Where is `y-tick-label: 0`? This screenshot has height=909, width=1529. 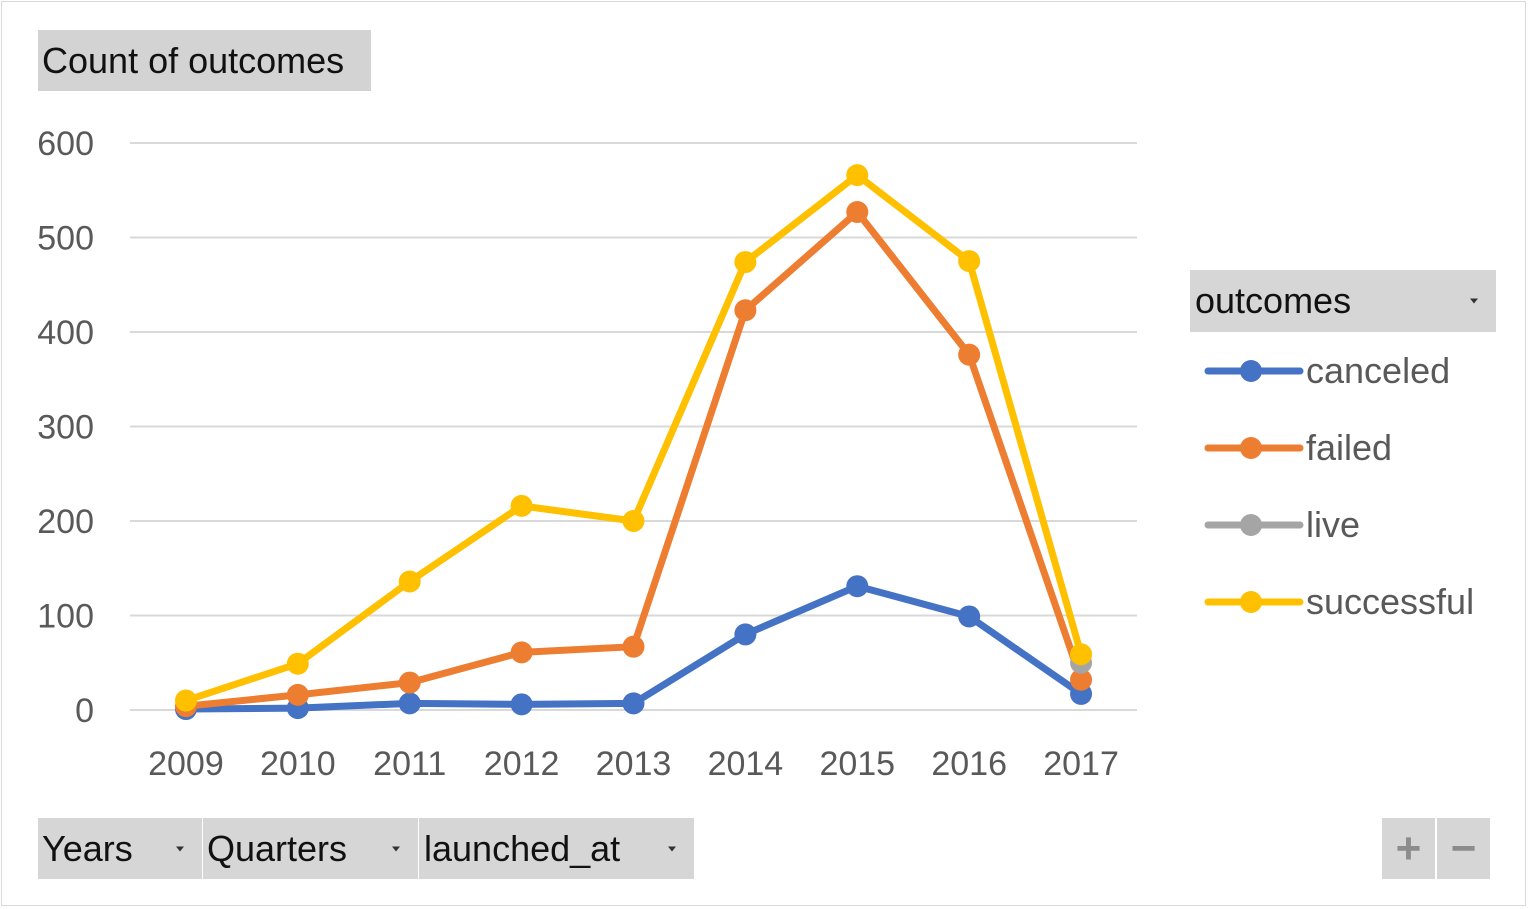 y-tick-label: 0 is located at coordinates (84, 711).